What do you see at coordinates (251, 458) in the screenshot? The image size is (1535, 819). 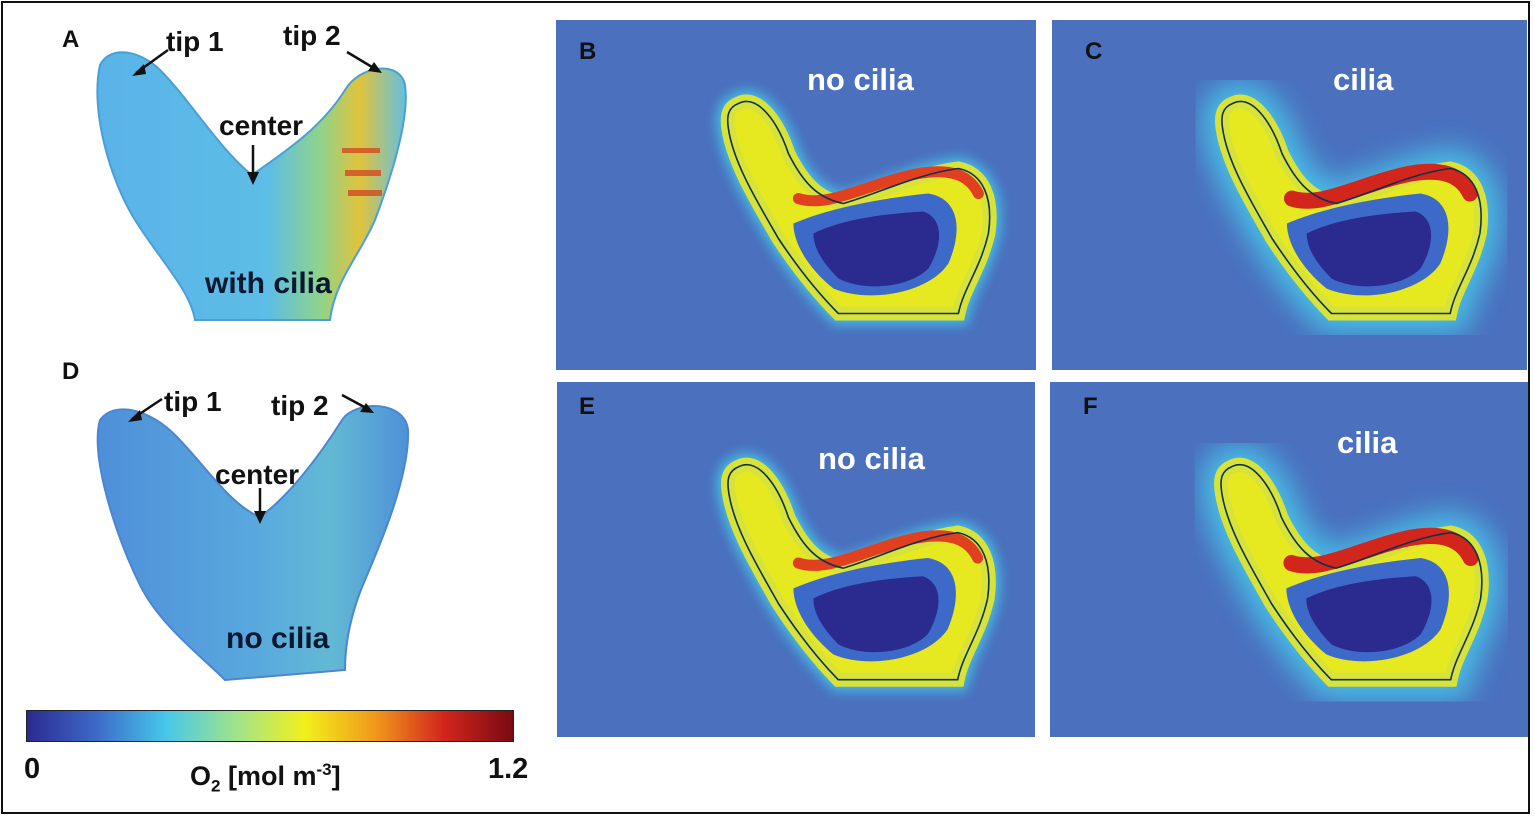 I see `panel-d-arrows` at bounding box center [251, 458].